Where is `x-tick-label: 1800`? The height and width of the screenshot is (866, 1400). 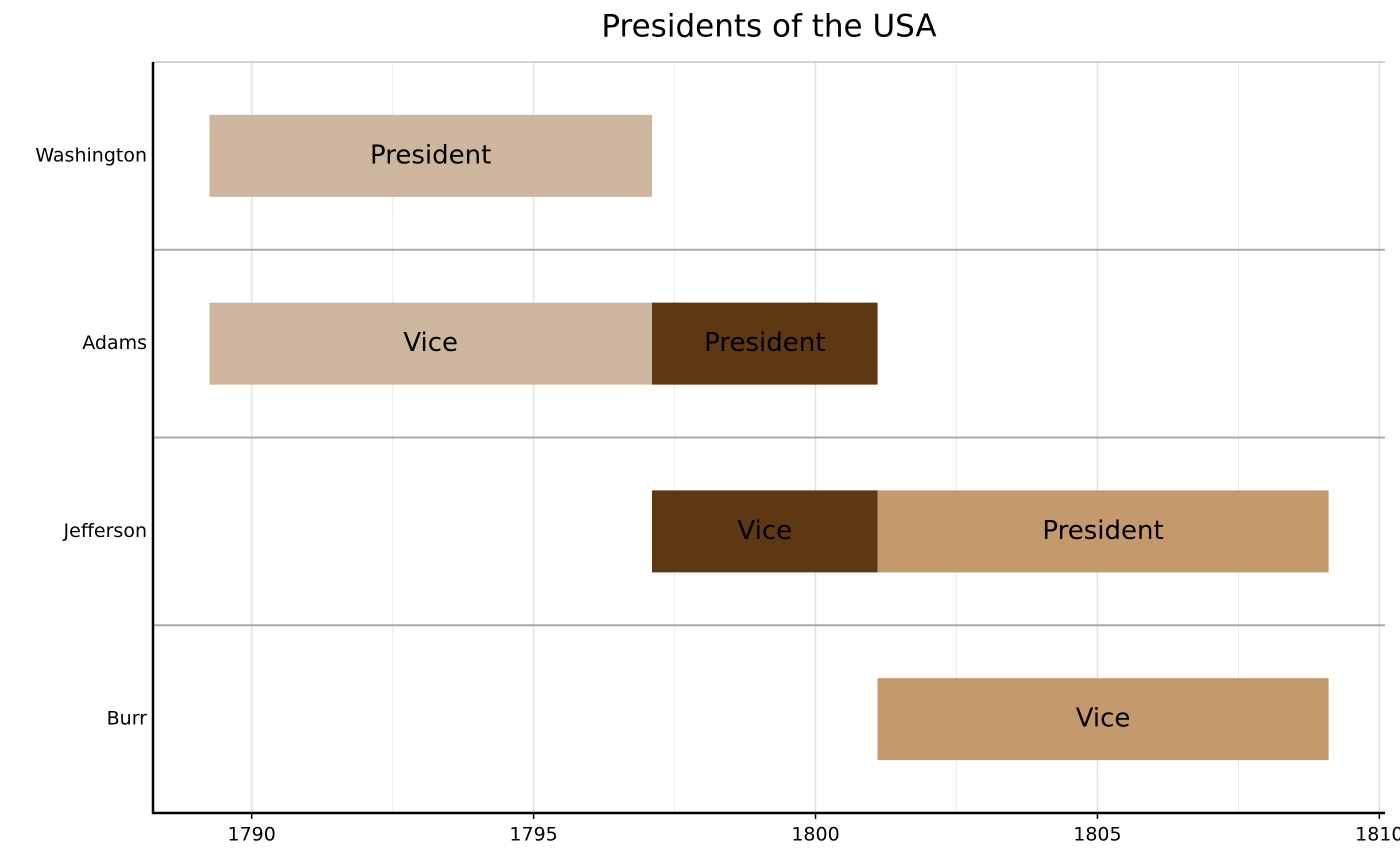 x-tick-label: 1800 is located at coordinates (815, 835).